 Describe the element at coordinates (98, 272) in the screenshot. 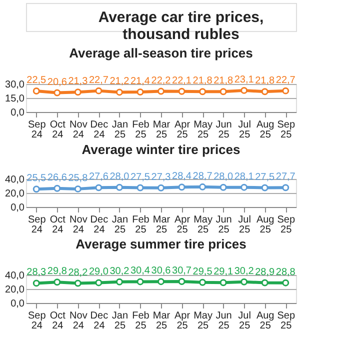

I see `data-label: 29,0` at that location.